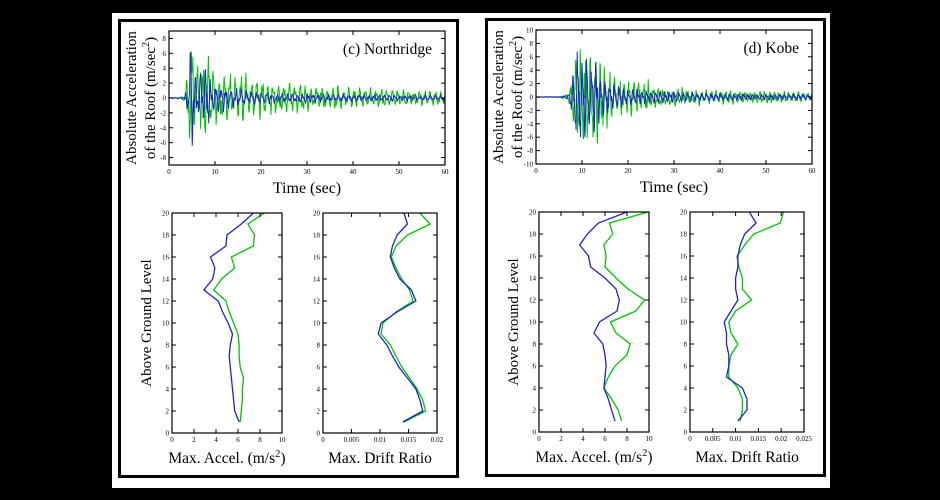  Describe the element at coordinates (684, 213) in the screenshot. I see `drift-profile-y-tick-label: 20` at that location.